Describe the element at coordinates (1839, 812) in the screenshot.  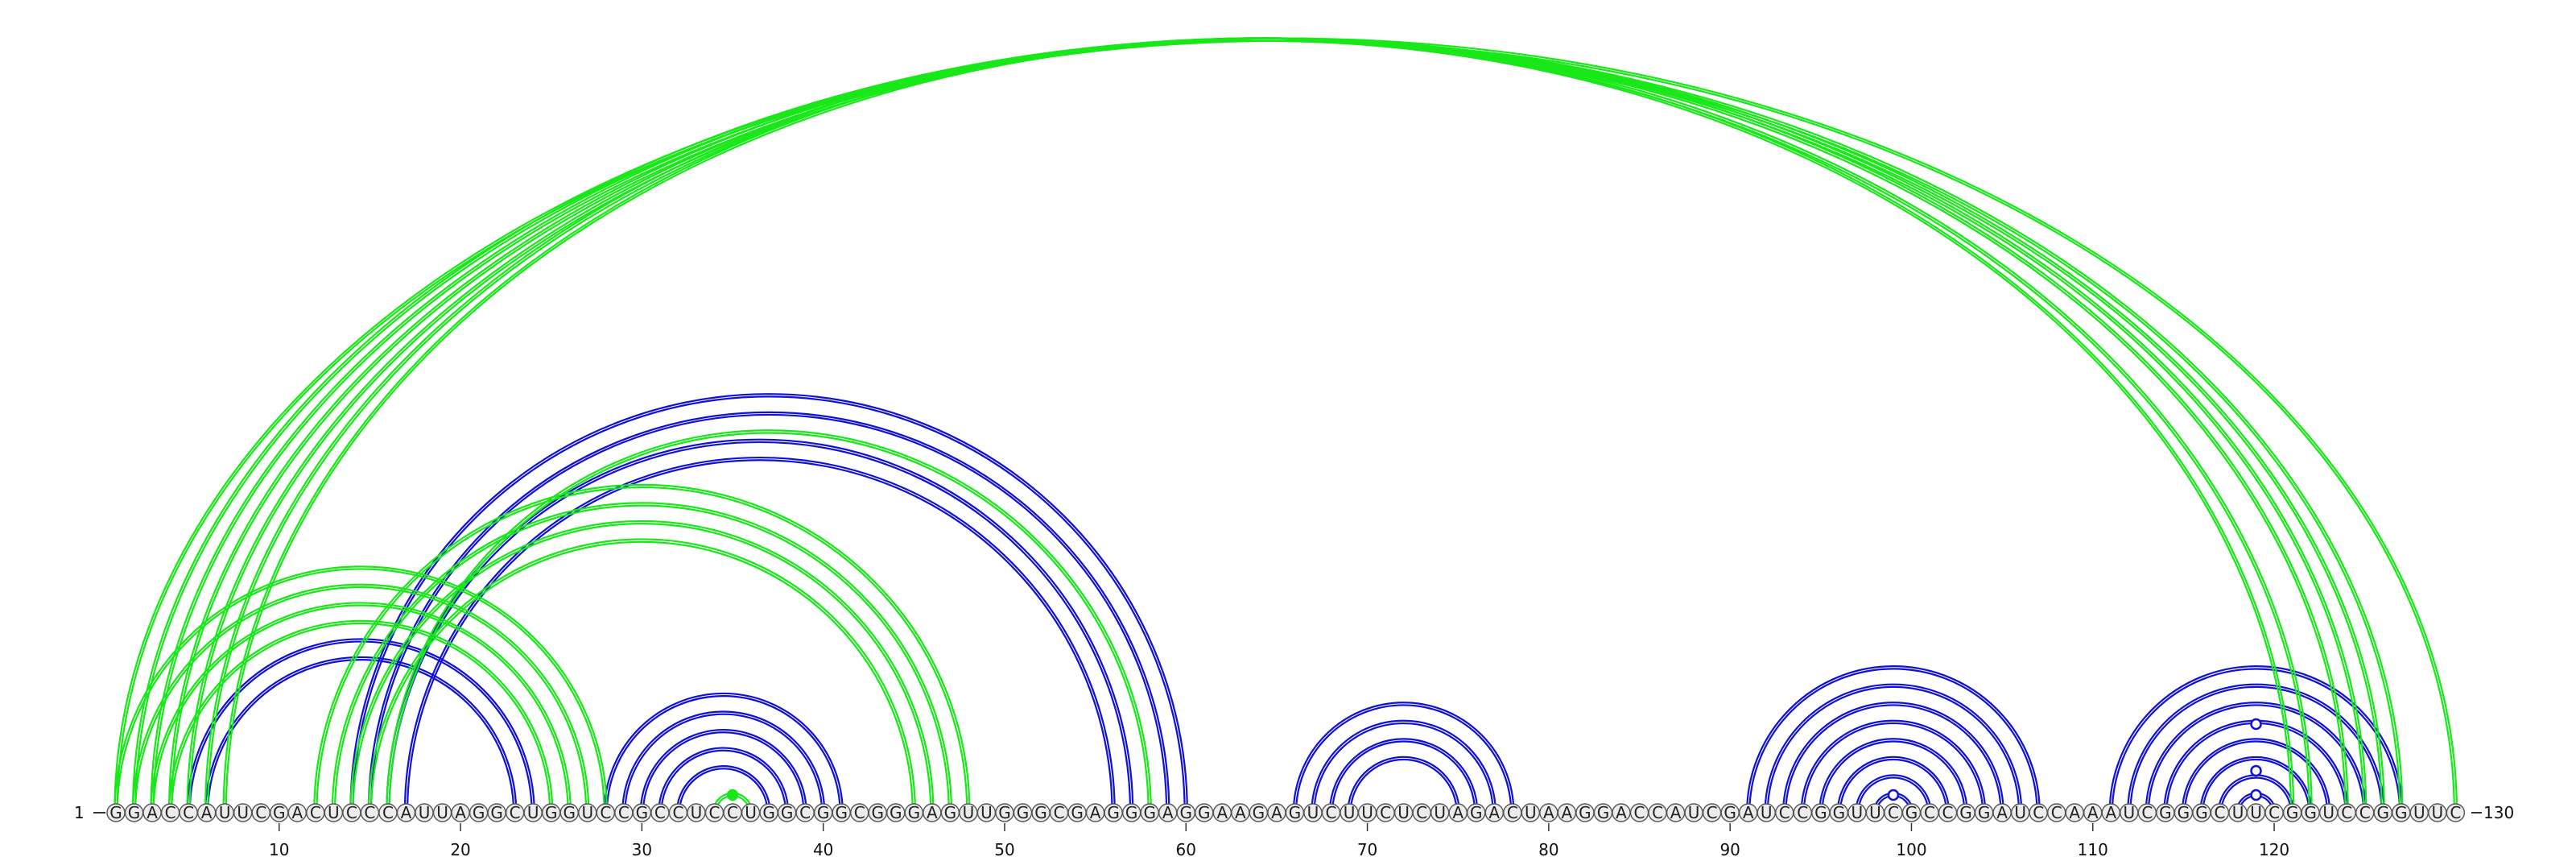
I see `nucleotide-letter-96: G` at that location.